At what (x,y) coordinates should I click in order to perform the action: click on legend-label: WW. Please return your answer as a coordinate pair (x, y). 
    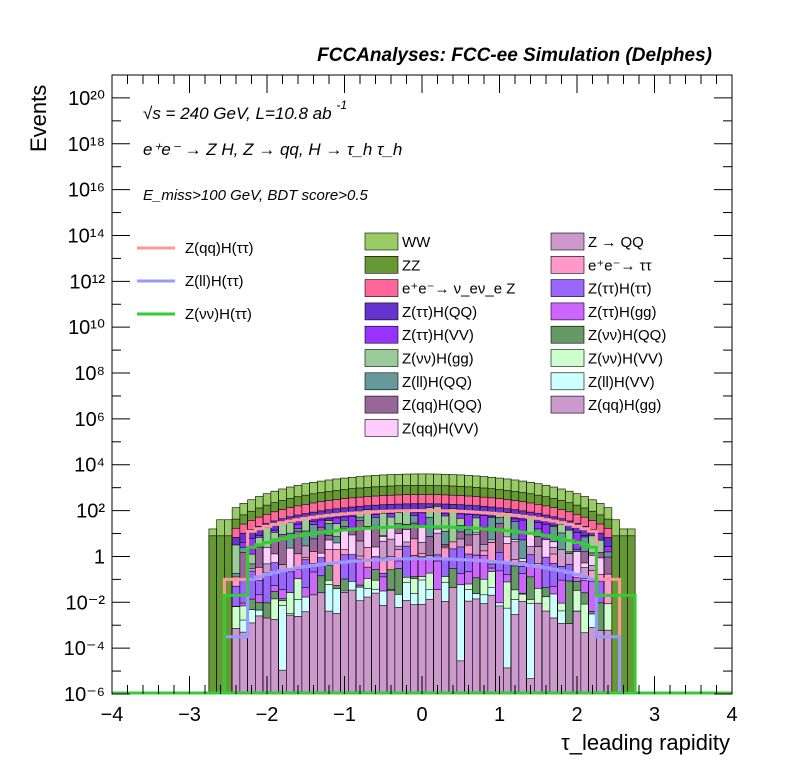
    Looking at the image, I should click on (416, 242).